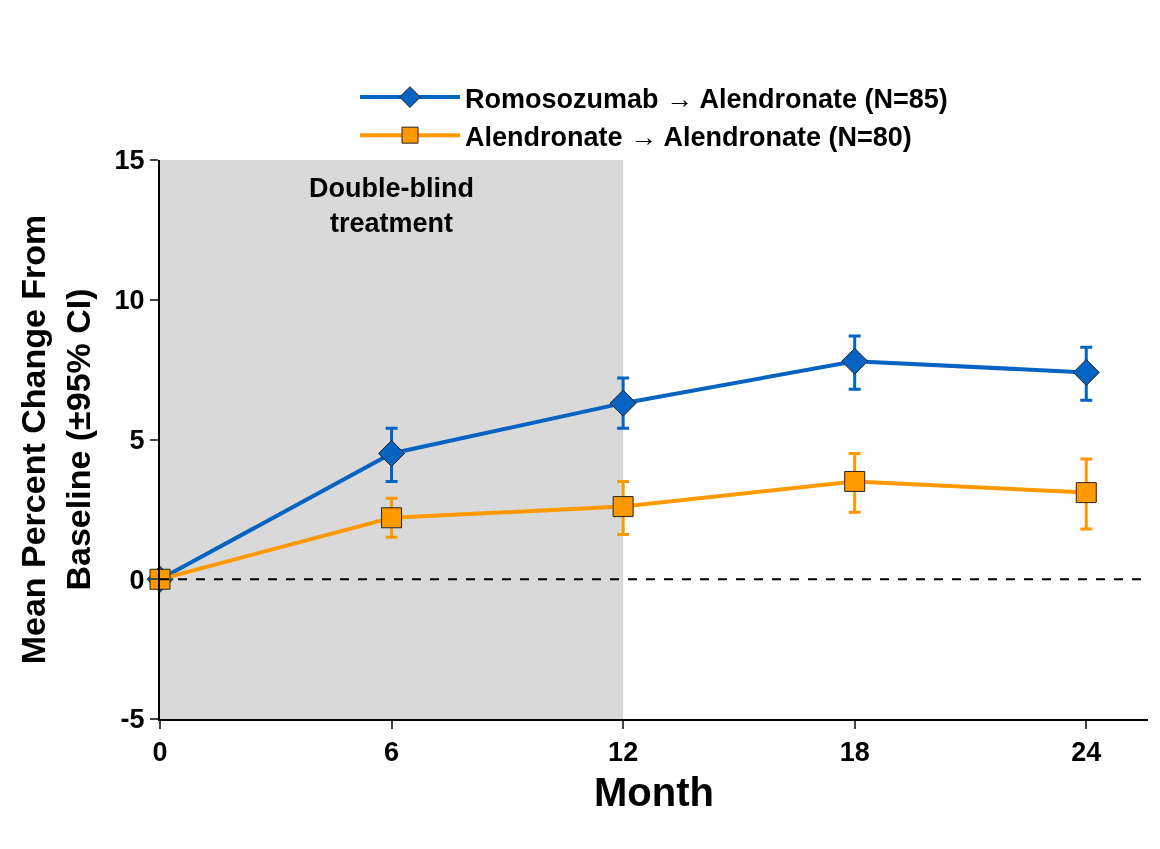 The image size is (1160, 849). What do you see at coordinates (706, 98) in the screenshot?
I see `legend-label: Romosozumab → Alendronate (N=85)` at bounding box center [706, 98].